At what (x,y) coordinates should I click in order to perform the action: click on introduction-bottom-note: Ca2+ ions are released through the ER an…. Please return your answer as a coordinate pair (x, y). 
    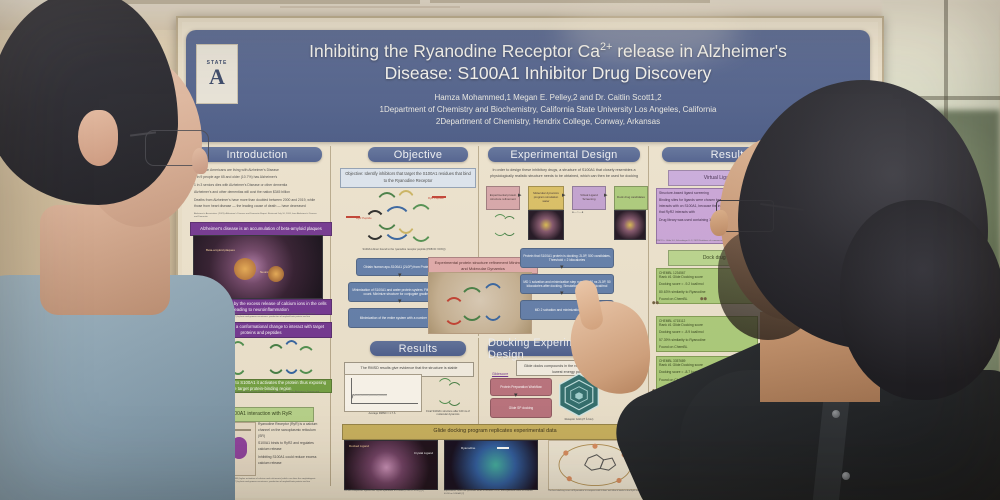
    Looking at the image, I should click on (254, 480).